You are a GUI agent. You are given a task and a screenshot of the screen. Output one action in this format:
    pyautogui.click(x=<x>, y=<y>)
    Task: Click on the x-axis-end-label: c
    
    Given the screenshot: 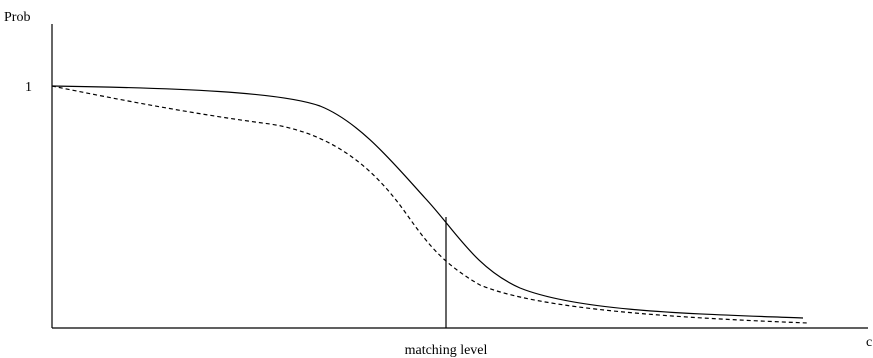 What is the action you would take?
    pyautogui.click(x=869, y=342)
    